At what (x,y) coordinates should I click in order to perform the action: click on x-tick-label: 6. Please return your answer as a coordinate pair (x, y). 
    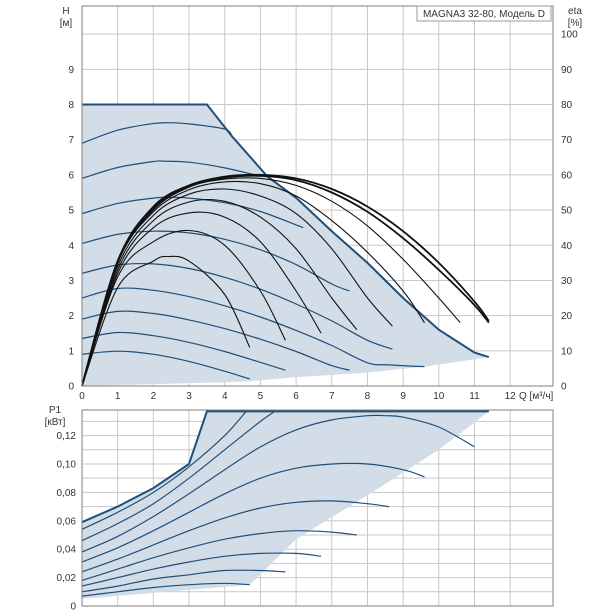
    Looking at the image, I should click on (296, 396).